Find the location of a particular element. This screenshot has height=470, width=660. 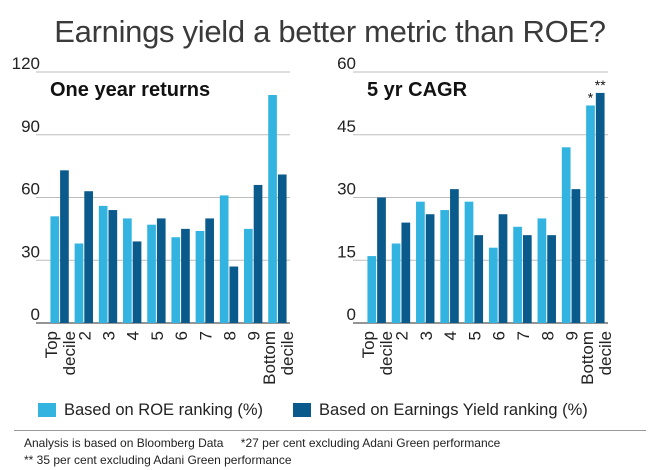

legend-label-ey: Based on Earnings Yield ranking (%) is located at coordinates (453, 409).